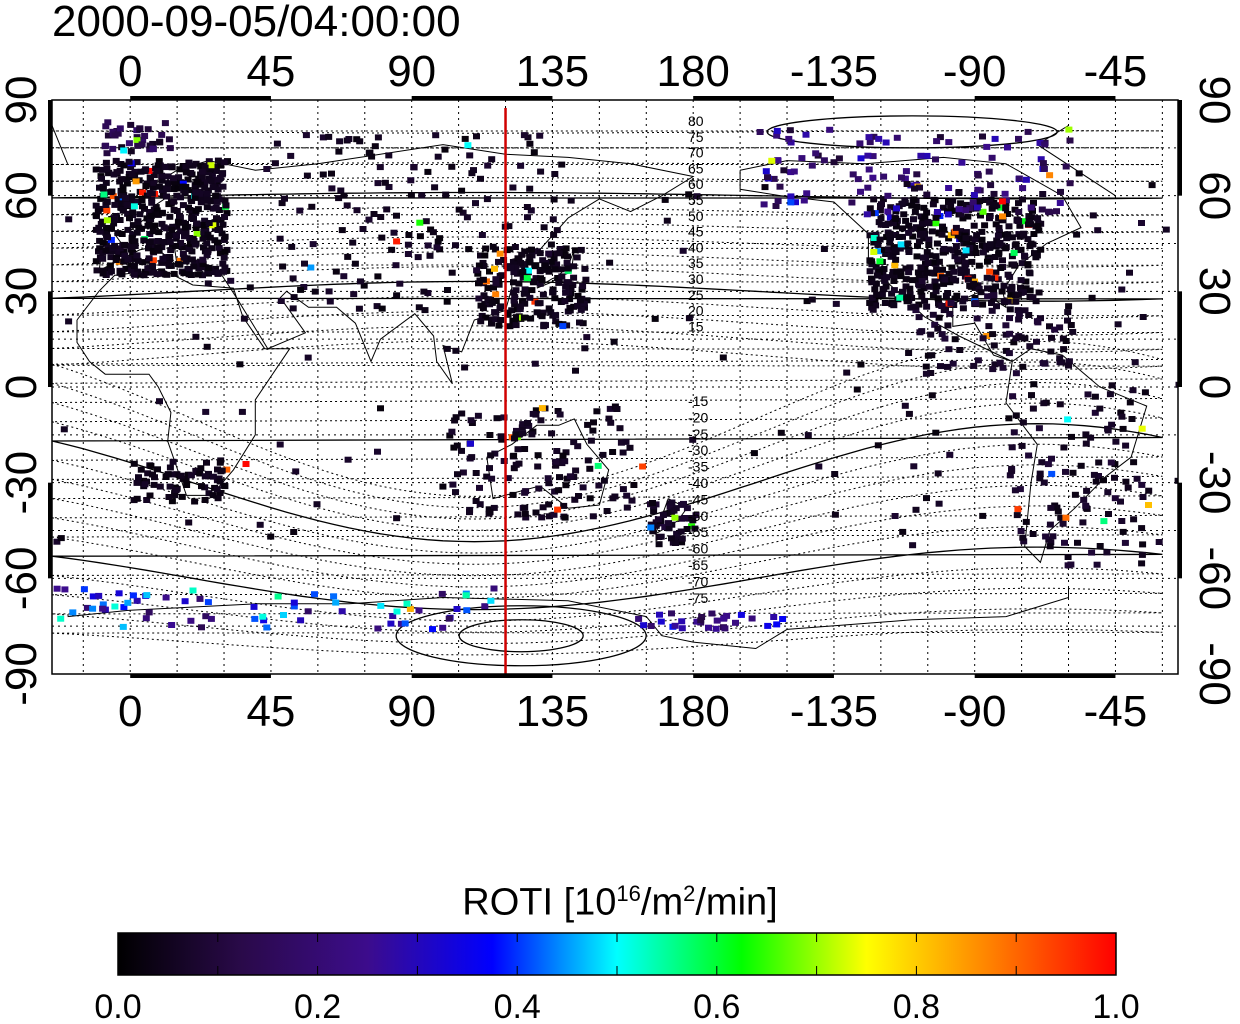  What do you see at coordinates (698, 483) in the screenshot?
I see `contour-label: -40` at bounding box center [698, 483].